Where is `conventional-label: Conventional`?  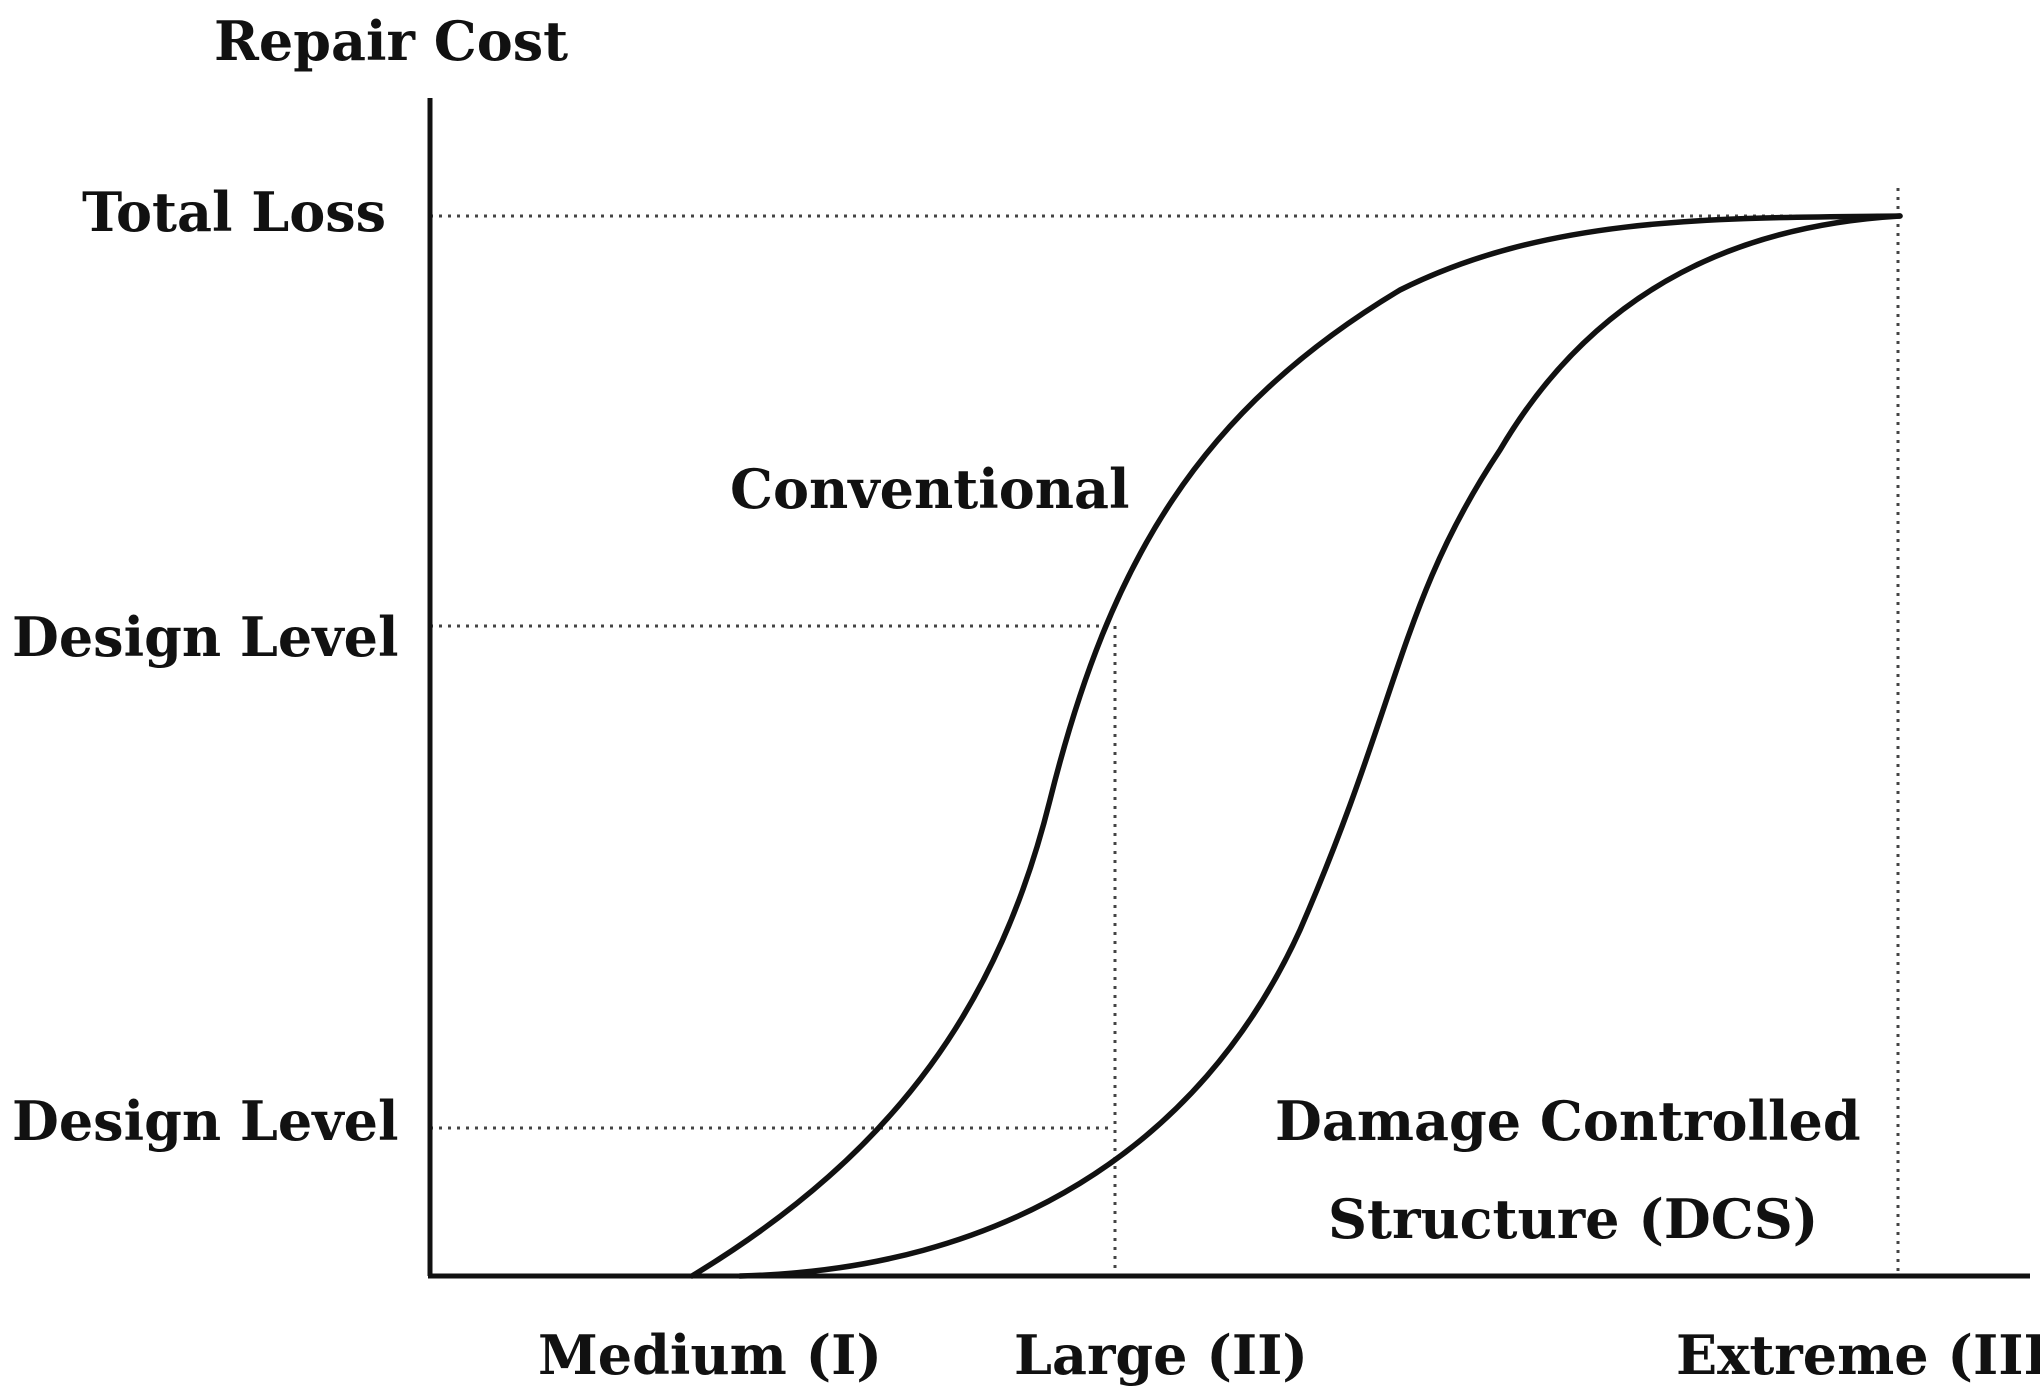
conventional-label: Conventional is located at coordinates (930, 489).